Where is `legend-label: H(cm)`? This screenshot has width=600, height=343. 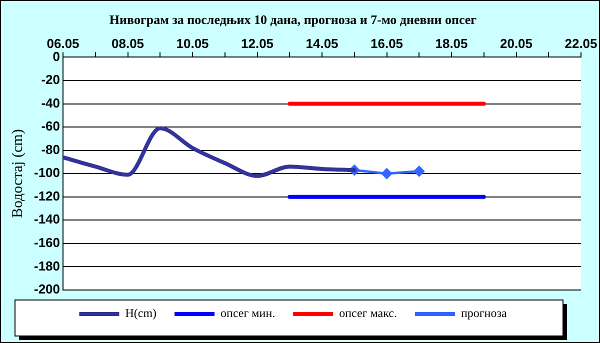 legend-label: H(cm) is located at coordinates (141, 313).